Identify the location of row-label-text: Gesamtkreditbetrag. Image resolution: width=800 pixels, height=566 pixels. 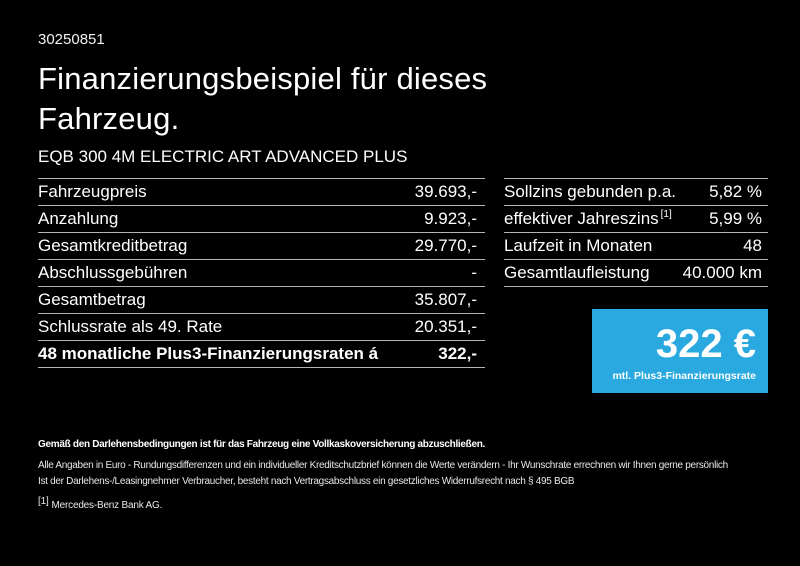
(113, 245).